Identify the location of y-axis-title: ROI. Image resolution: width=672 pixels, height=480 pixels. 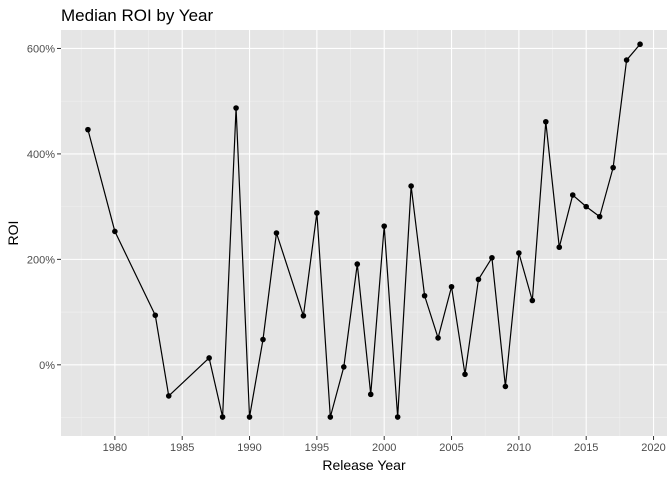
(13, 233).